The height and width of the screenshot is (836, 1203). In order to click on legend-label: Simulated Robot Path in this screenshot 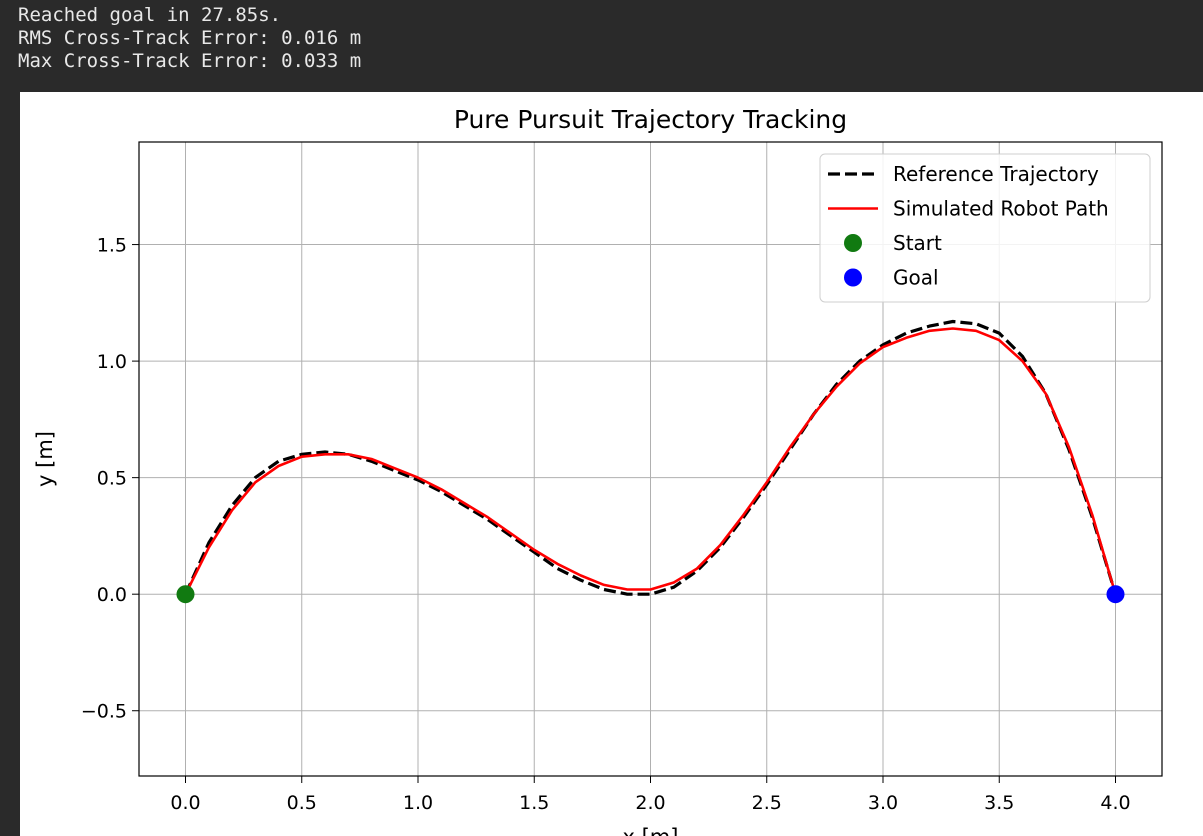, I will do `click(1001, 209)`.